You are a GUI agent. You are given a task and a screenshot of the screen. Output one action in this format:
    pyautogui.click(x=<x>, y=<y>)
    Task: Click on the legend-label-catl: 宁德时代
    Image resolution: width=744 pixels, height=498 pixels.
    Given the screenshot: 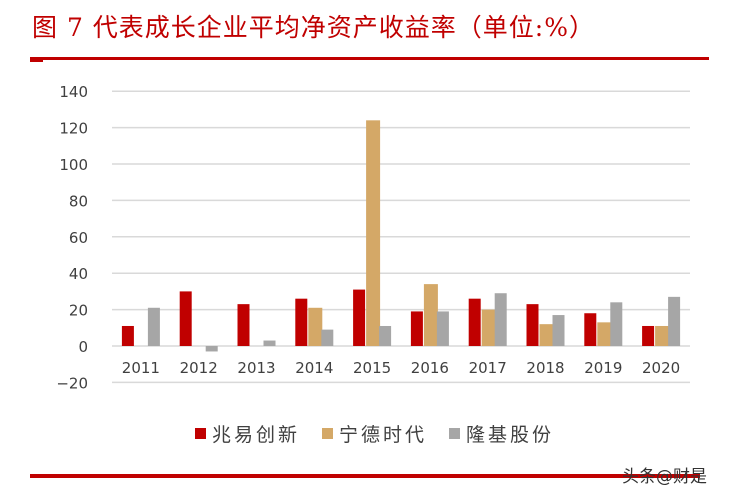 What is the action you would take?
    pyautogui.click(x=383, y=435)
    